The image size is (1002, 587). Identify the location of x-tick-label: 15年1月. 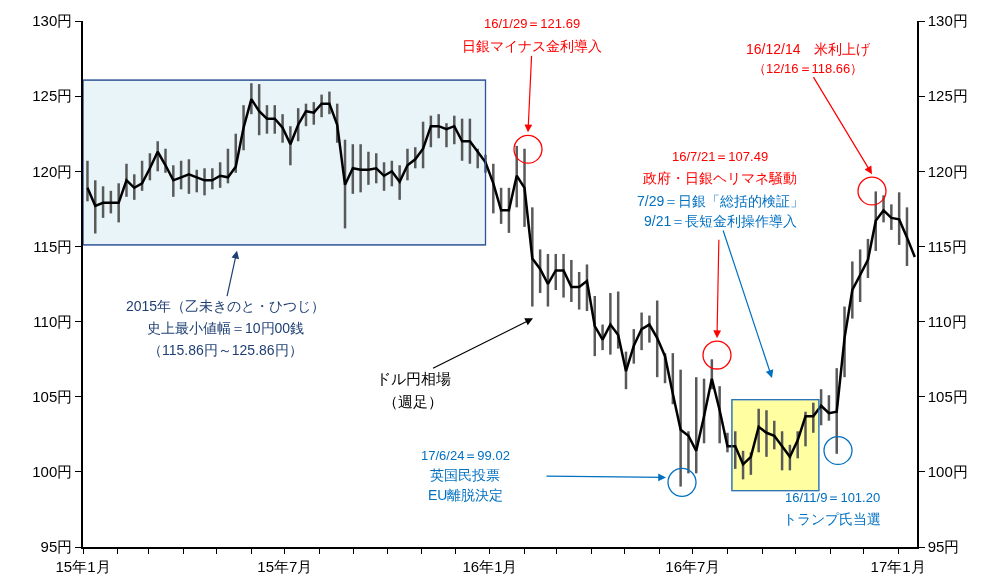
(83, 566).